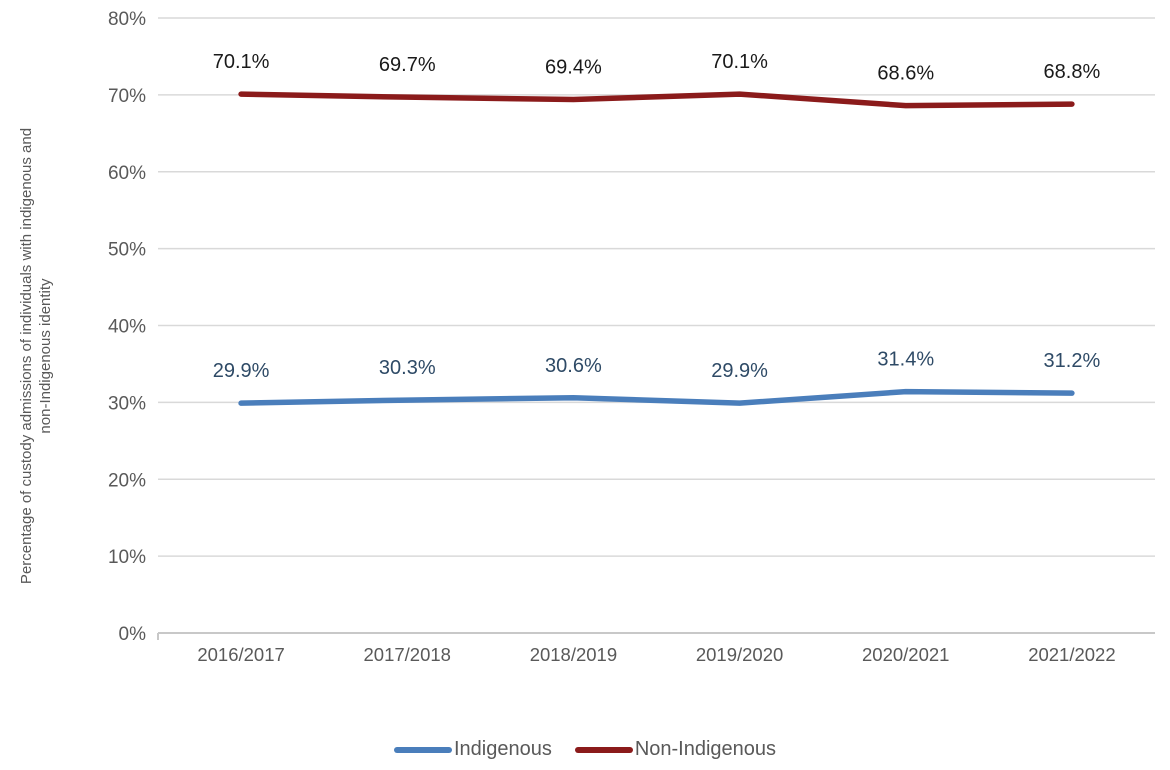 The width and height of the screenshot is (1170, 770). What do you see at coordinates (422, 749) in the screenshot?
I see `indigenous-line-swatch-icon` at bounding box center [422, 749].